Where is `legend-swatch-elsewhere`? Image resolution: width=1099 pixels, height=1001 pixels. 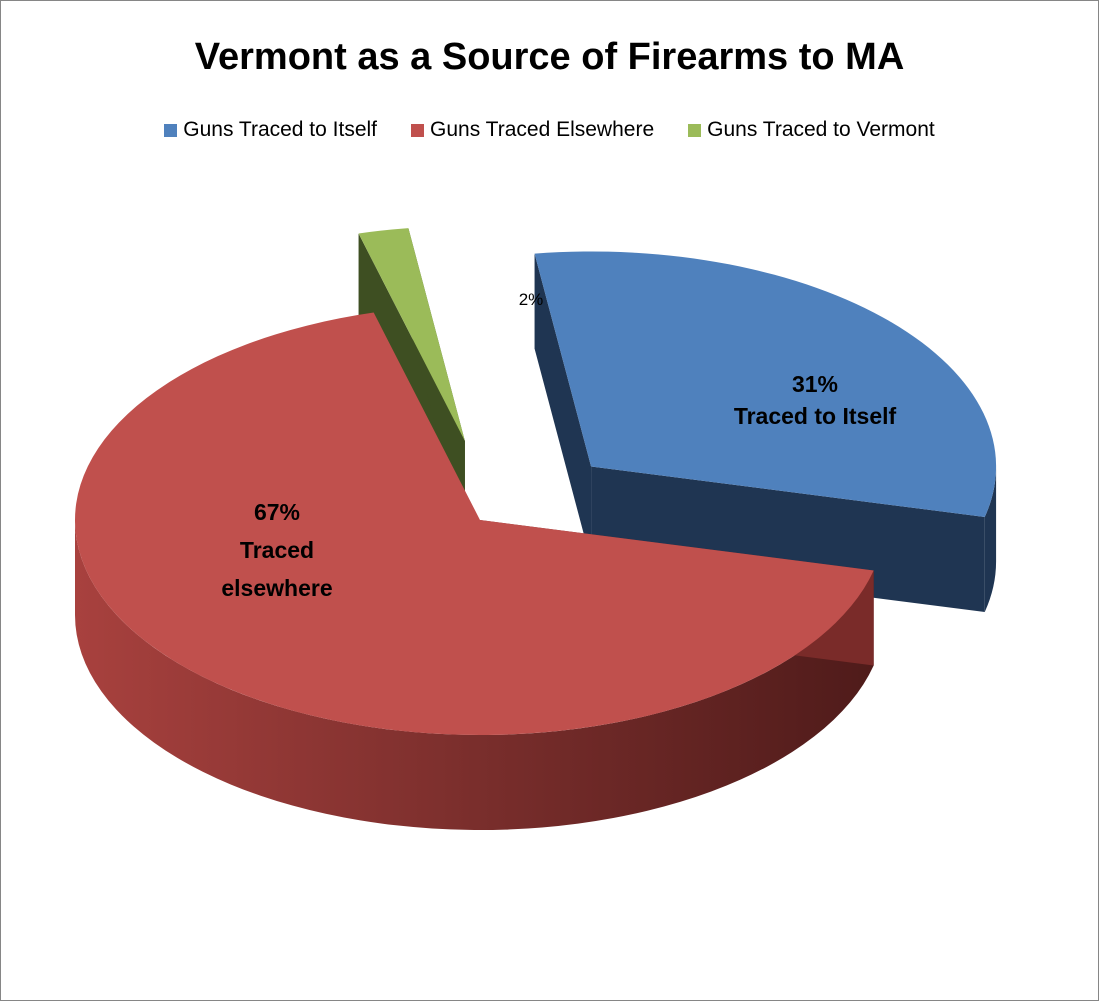
legend-swatch-elsewhere is located at coordinates (418, 130).